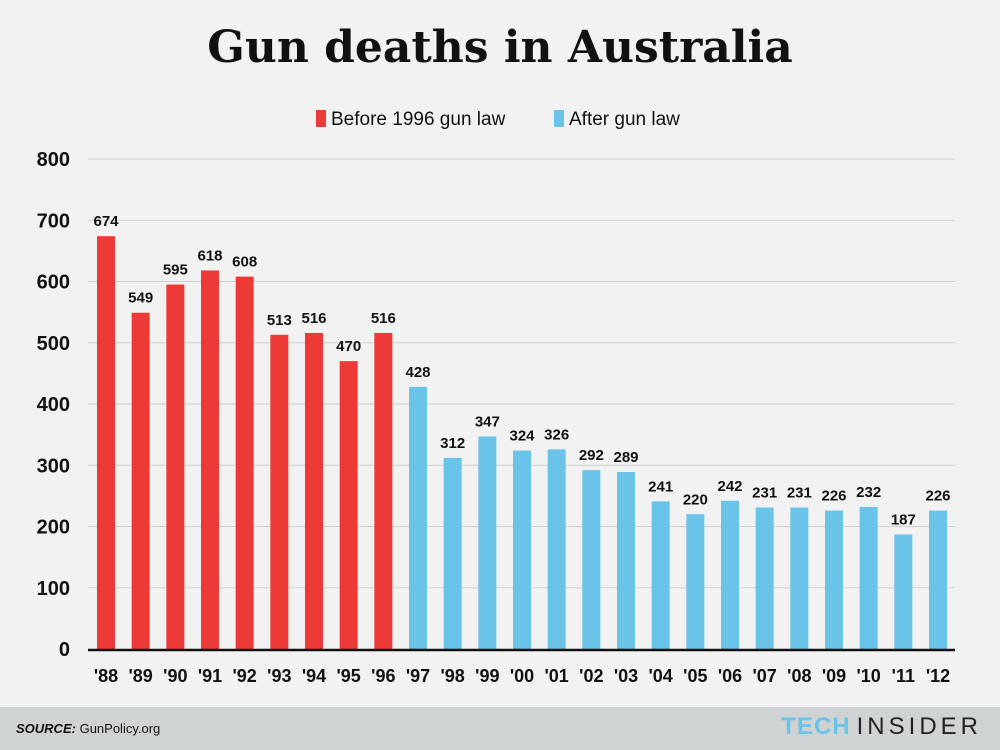  I want to click on data-label: 428, so click(417, 372).